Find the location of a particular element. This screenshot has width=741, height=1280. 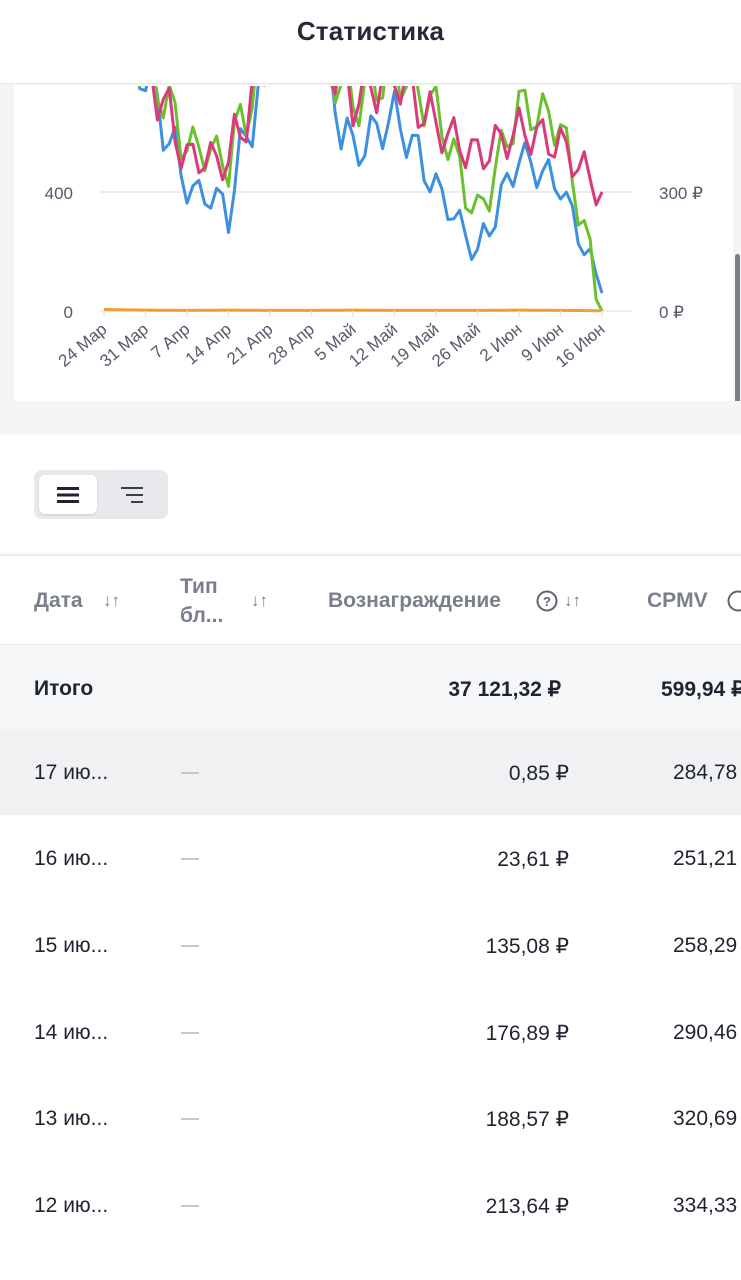

column-header-type-line1: Тип is located at coordinates (199, 586).